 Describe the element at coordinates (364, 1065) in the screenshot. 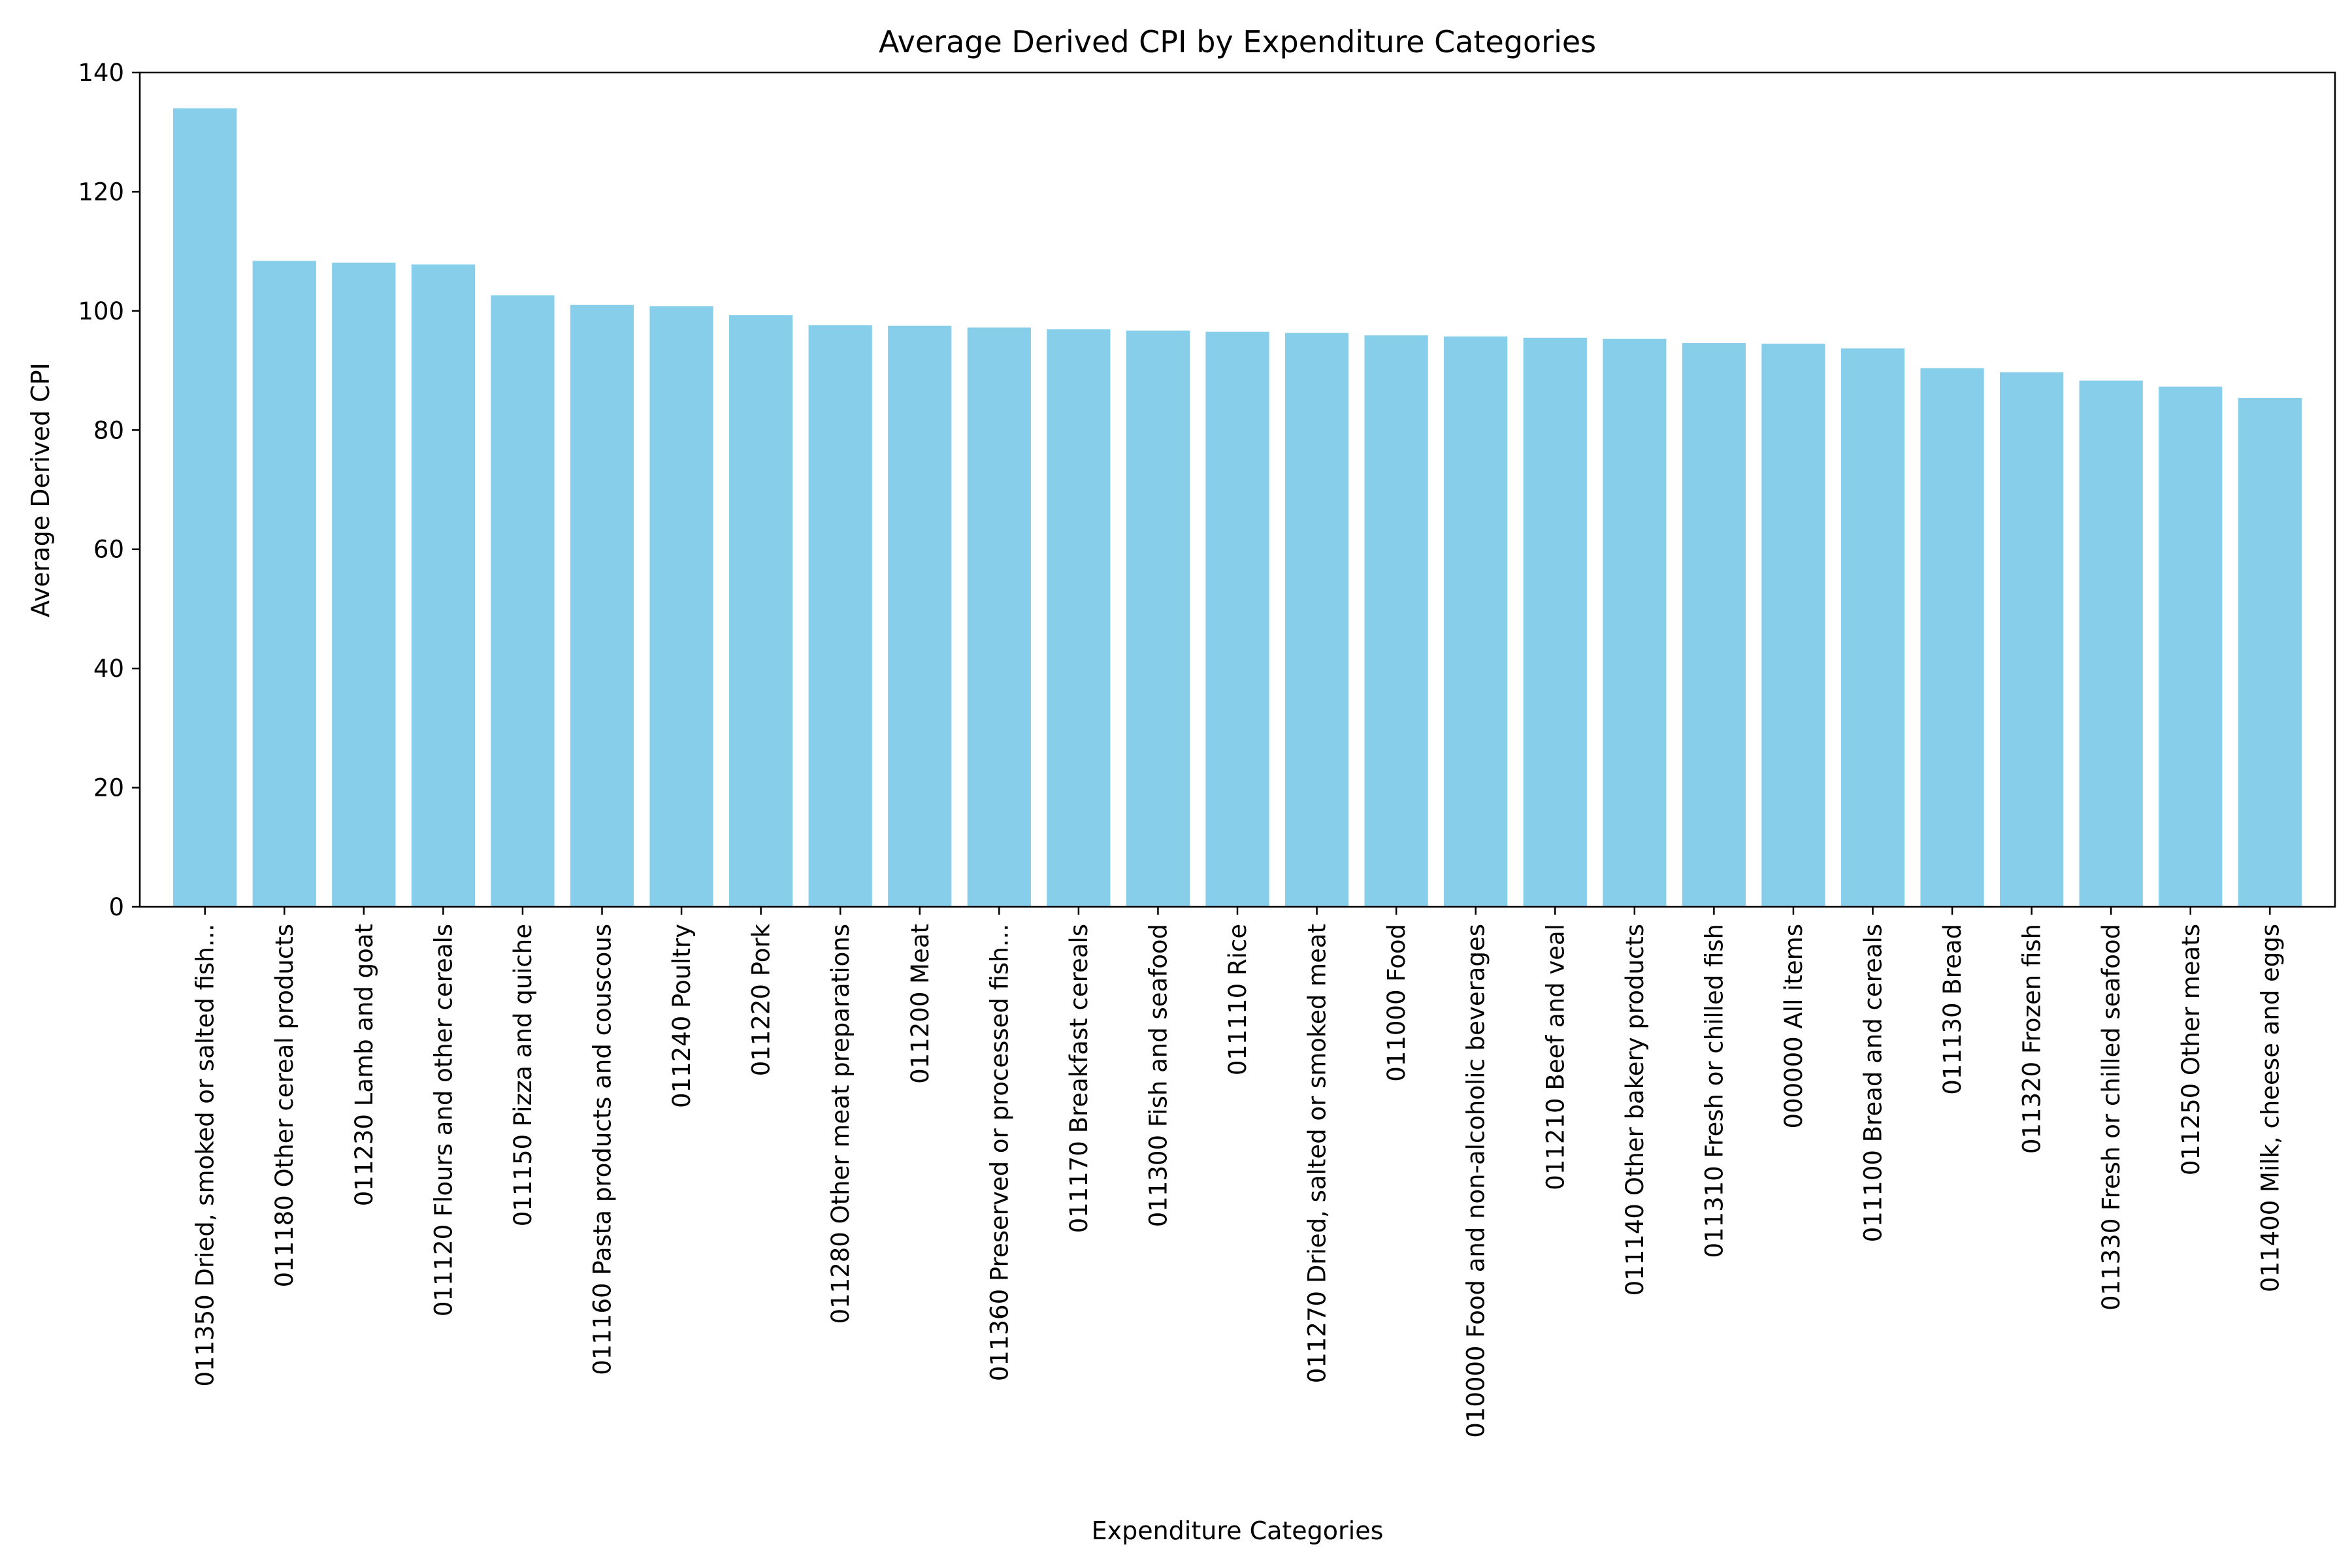

I see `x-tick-label: 011230 Lamb and goat` at that location.